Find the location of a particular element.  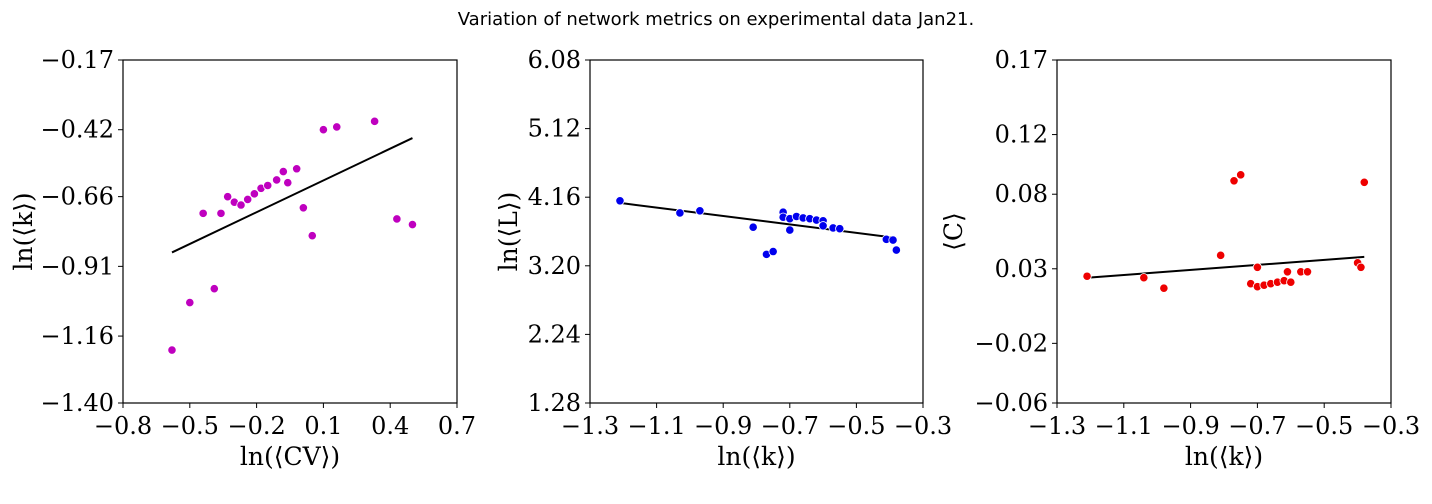

y-axis-label: ⟨C⟩ is located at coordinates (953, 231).